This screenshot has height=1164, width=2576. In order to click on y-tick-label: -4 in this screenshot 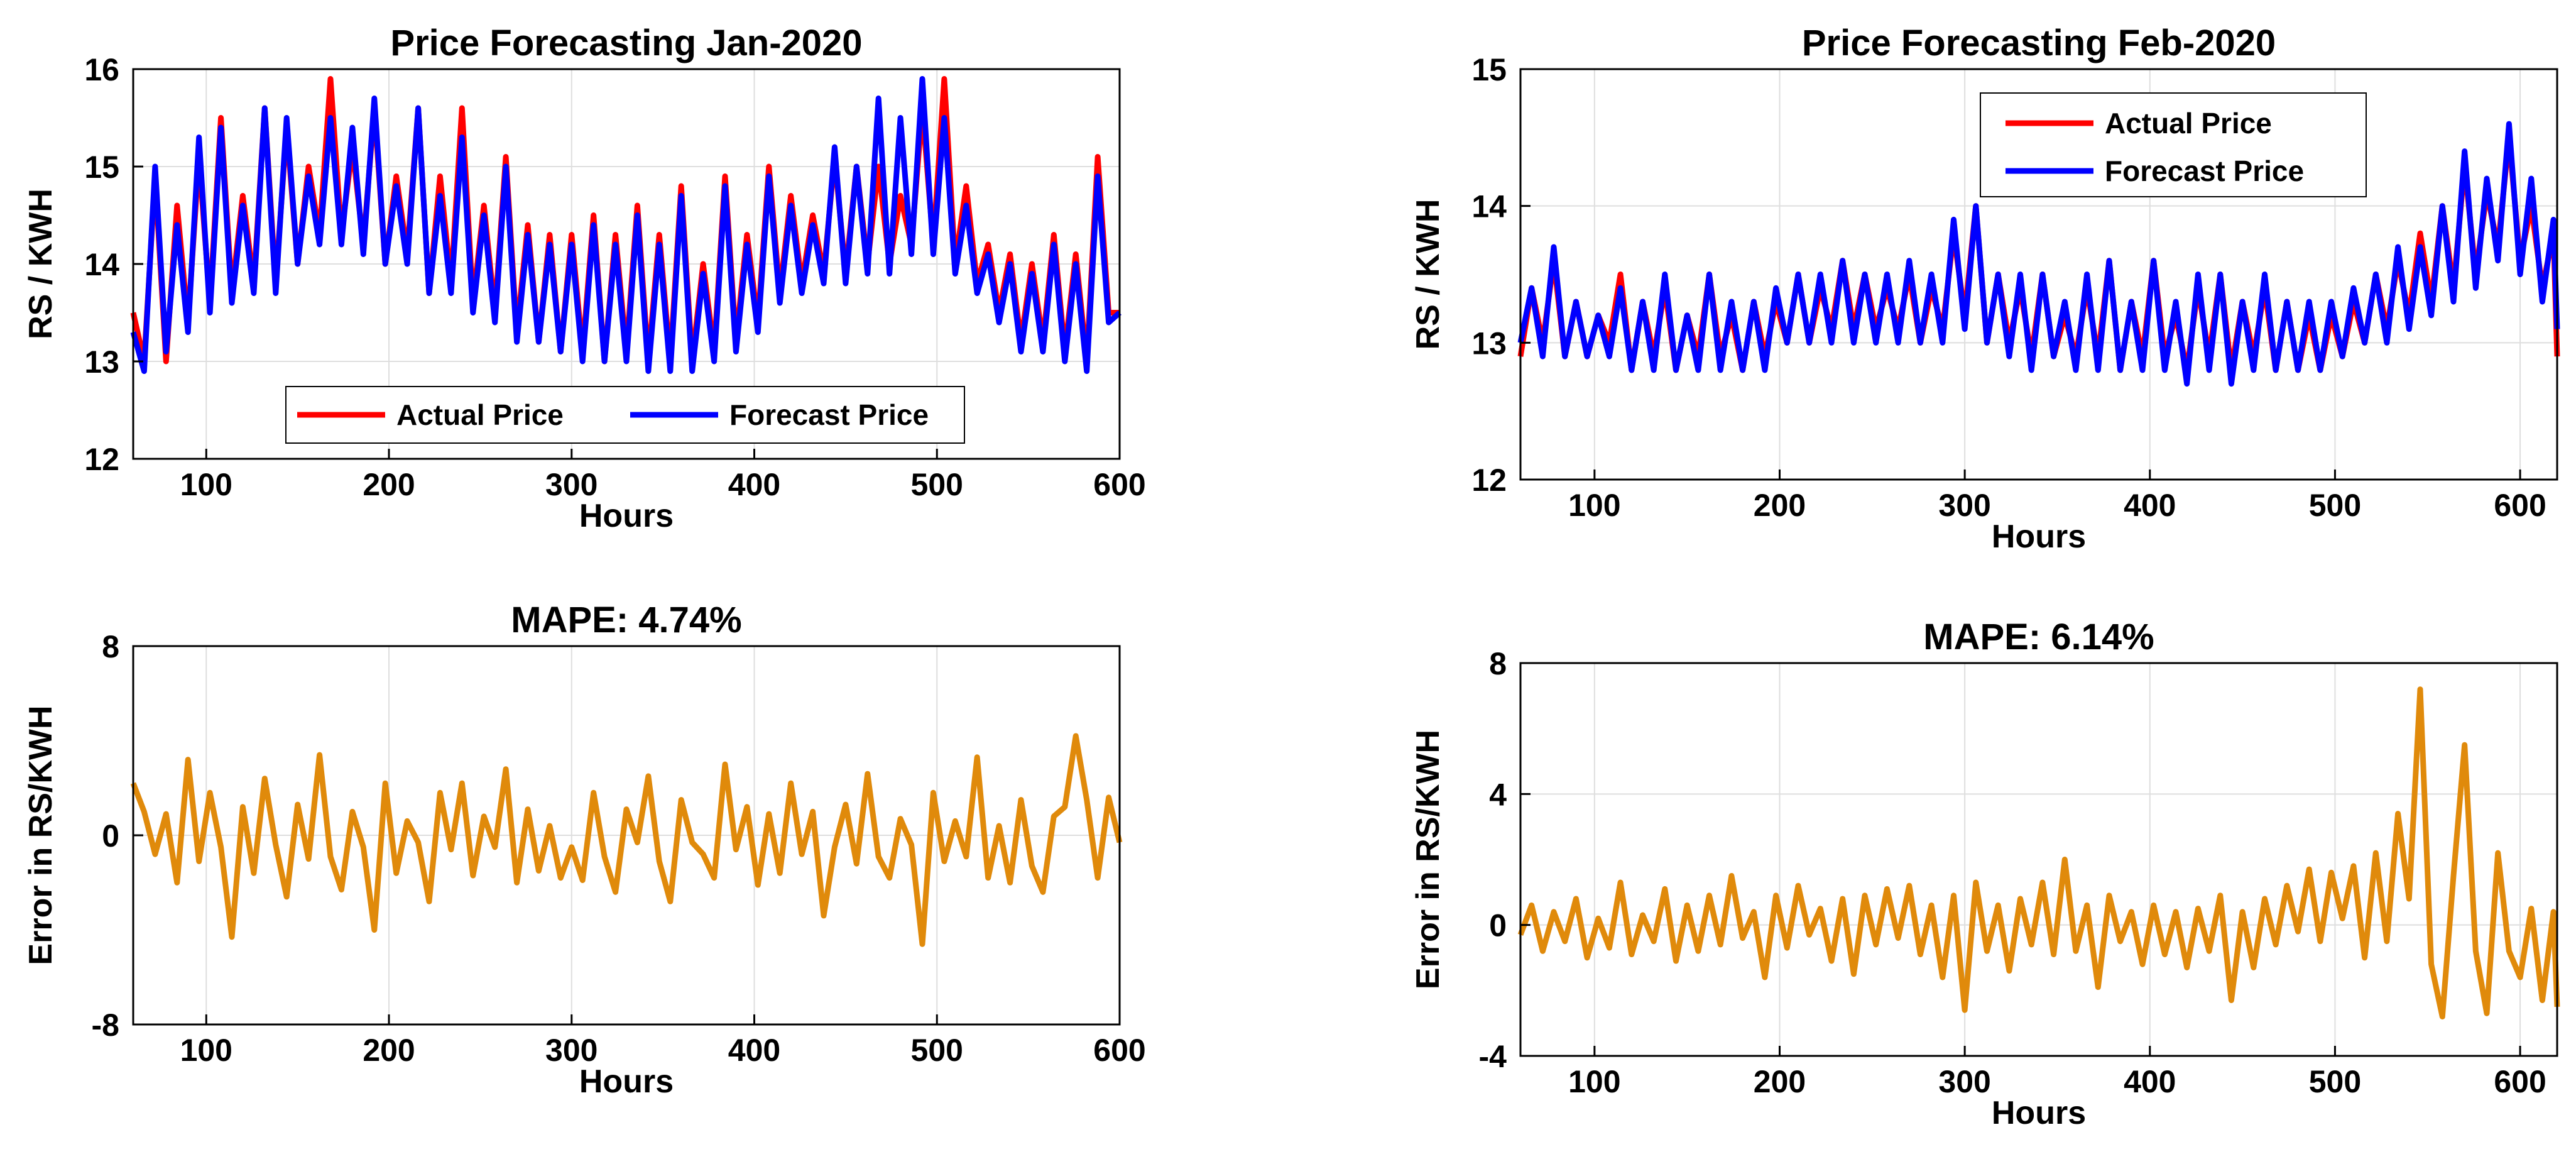, I will do `click(1493, 1056)`.